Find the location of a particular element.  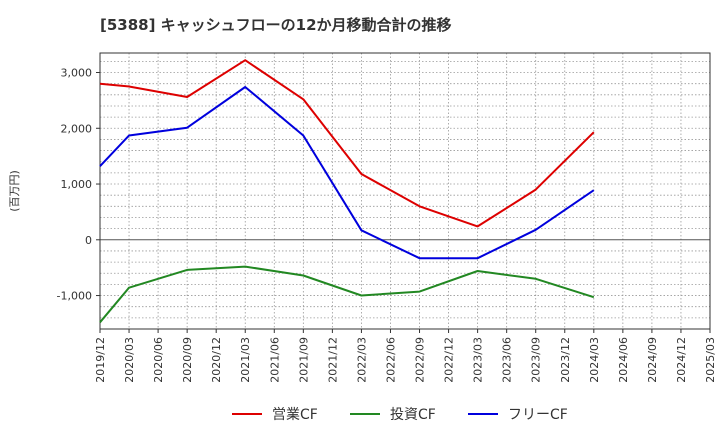

y-tick-label: 0 is located at coordinates (88, 240).